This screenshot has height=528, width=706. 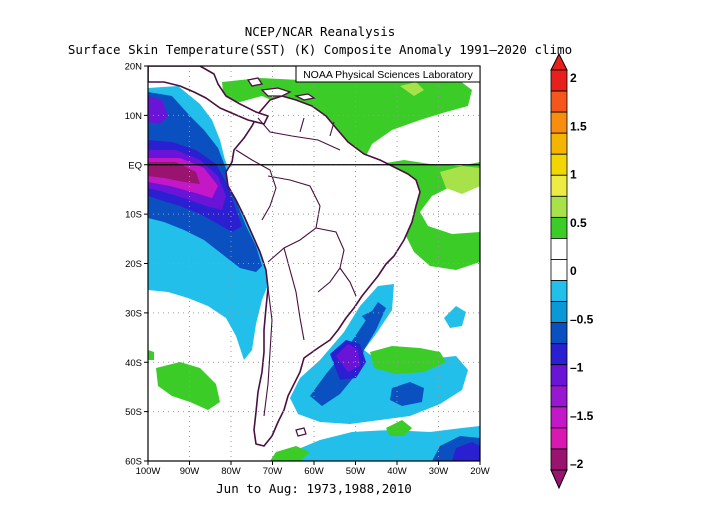 I want to click on colorbar-label: 1, so click(x=573, y=175).